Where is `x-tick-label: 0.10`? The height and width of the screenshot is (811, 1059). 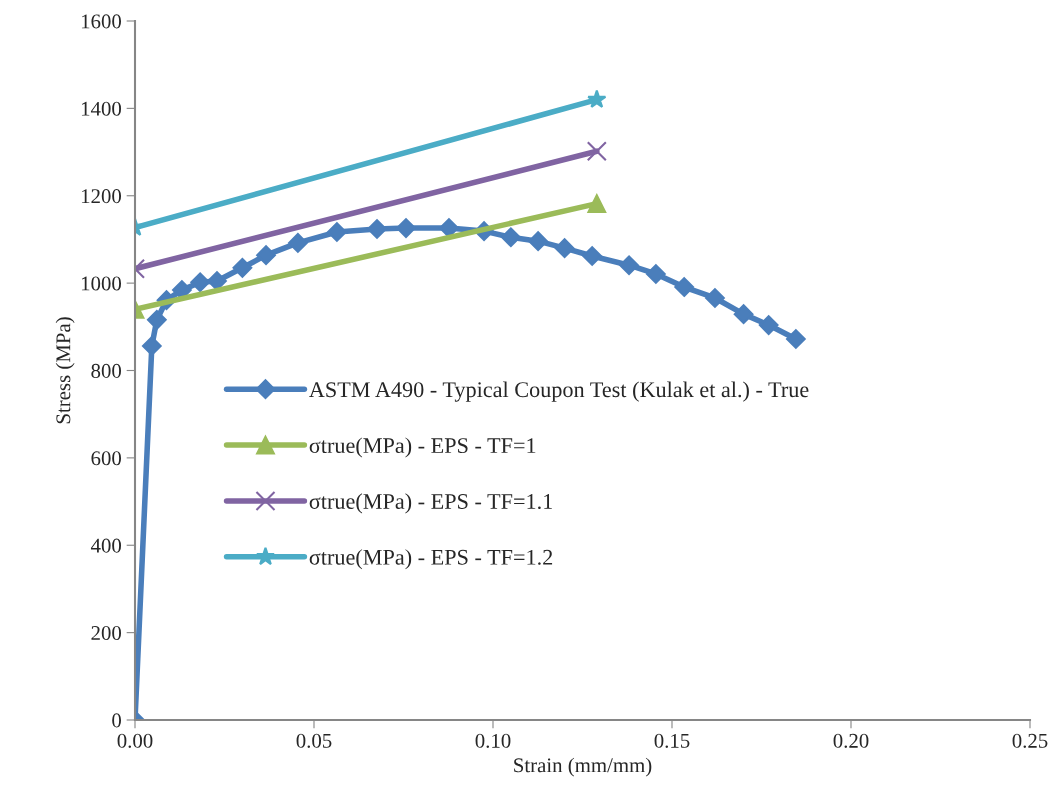 x-tick-label: 0.10 is located at coordinates (493, 740).